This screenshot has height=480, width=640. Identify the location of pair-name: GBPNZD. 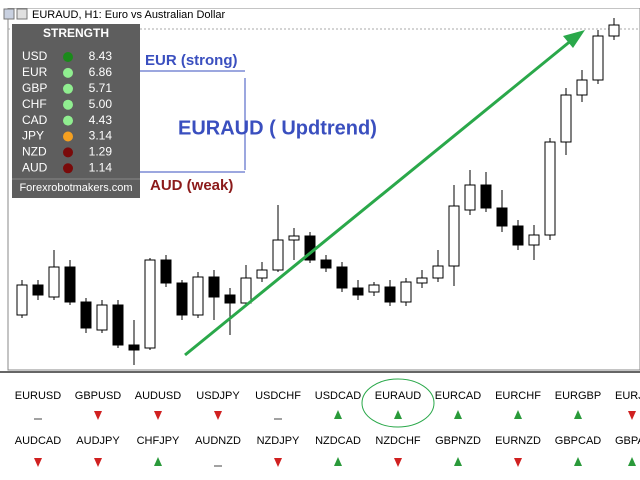
(458, 441).